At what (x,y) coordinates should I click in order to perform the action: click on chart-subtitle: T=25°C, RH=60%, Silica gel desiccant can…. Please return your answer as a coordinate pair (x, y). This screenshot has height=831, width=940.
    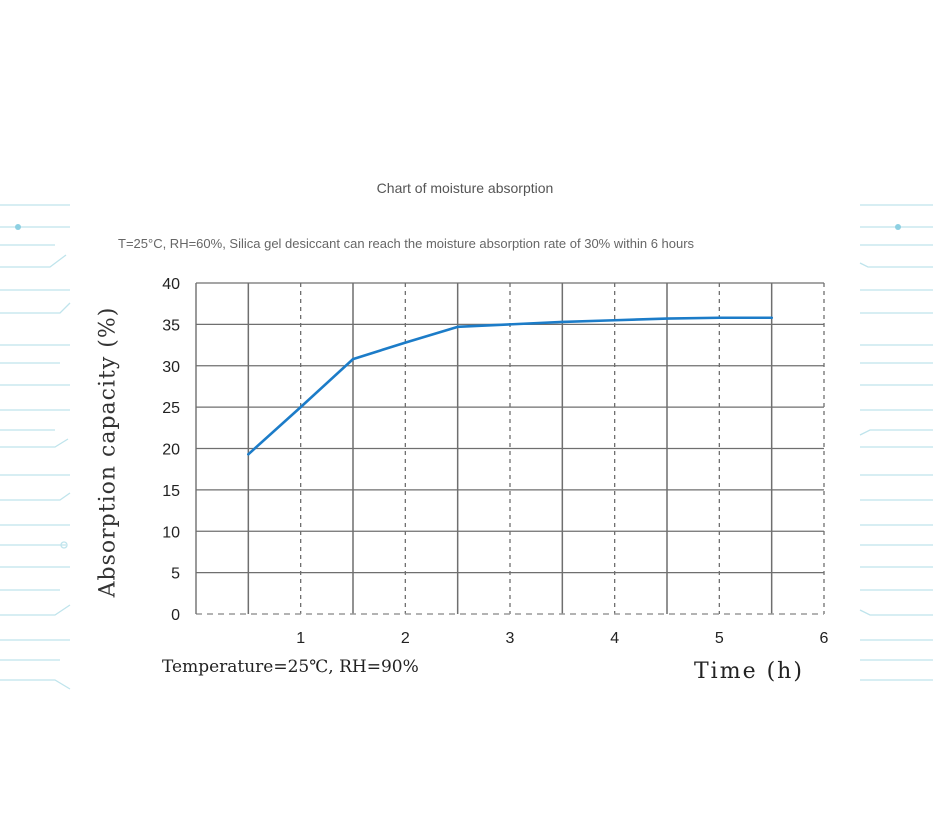
    Looking at the image, I should click on (406, 243).